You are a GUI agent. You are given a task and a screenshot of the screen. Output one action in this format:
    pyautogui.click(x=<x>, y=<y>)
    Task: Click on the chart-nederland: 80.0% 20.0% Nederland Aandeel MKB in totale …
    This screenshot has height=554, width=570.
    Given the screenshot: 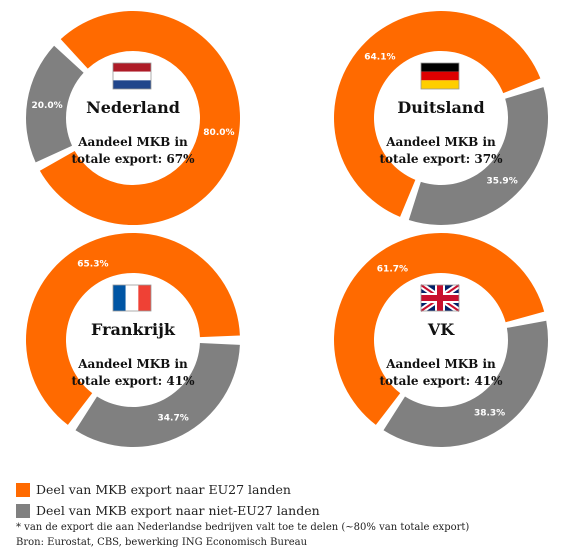 What is the action you would take?
    pyautogui.click(x=133, y=118)
    